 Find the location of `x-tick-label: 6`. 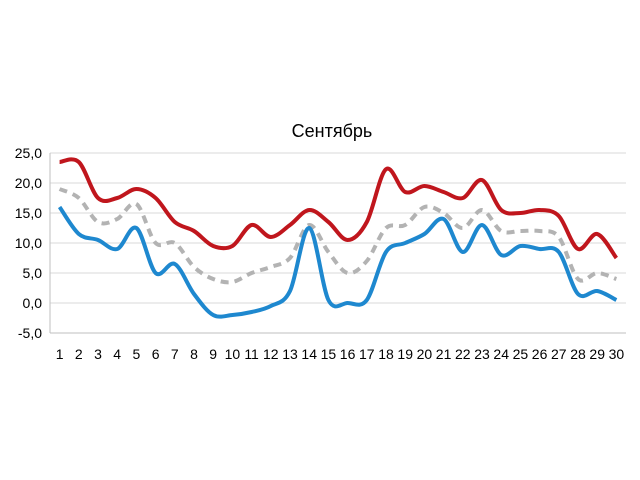

x-tick-label: 6 is located at coordinates (156, 354).